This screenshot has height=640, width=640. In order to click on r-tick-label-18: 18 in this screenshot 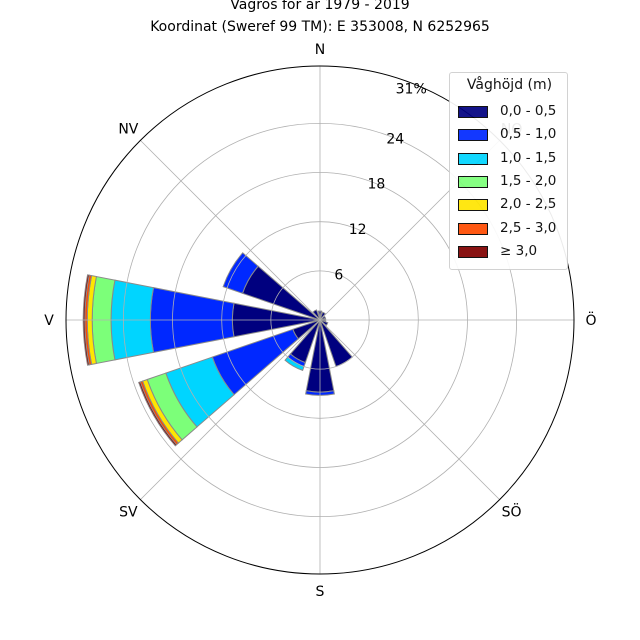, I will do `click(377, 185)`.